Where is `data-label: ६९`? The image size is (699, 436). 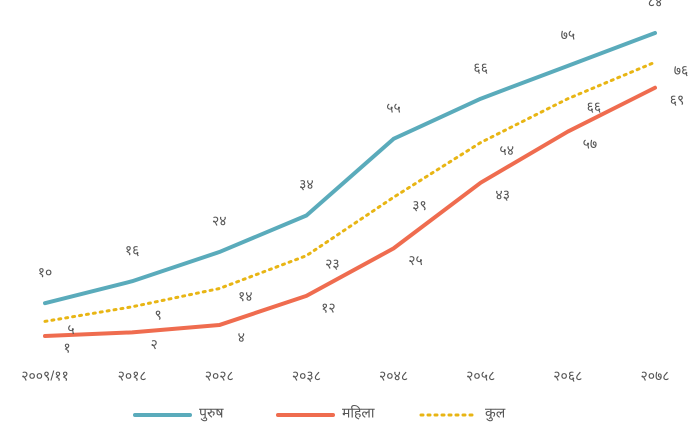 data-label: ६९ is located at coordinates (677, 99).